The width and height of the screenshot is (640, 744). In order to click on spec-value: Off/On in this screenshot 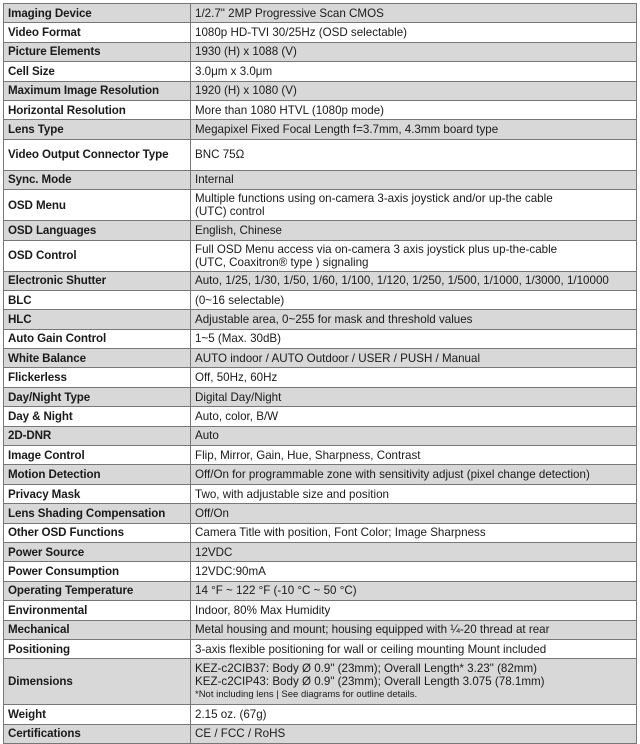, I will do `click(413, 513)`.